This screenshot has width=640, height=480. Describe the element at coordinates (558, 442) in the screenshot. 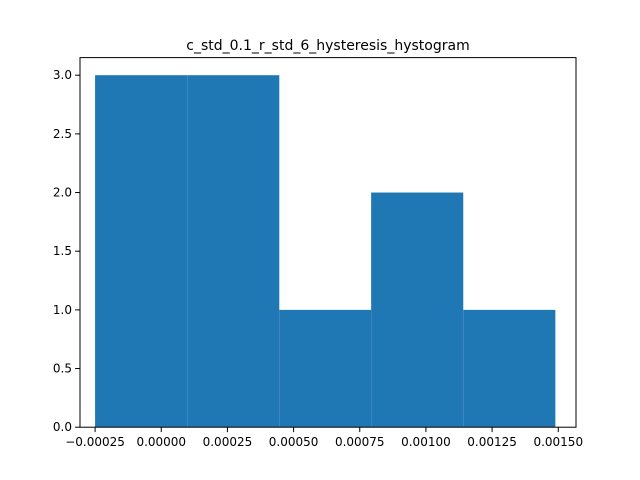

I see `x-tick-label: 0.00150` at that location.